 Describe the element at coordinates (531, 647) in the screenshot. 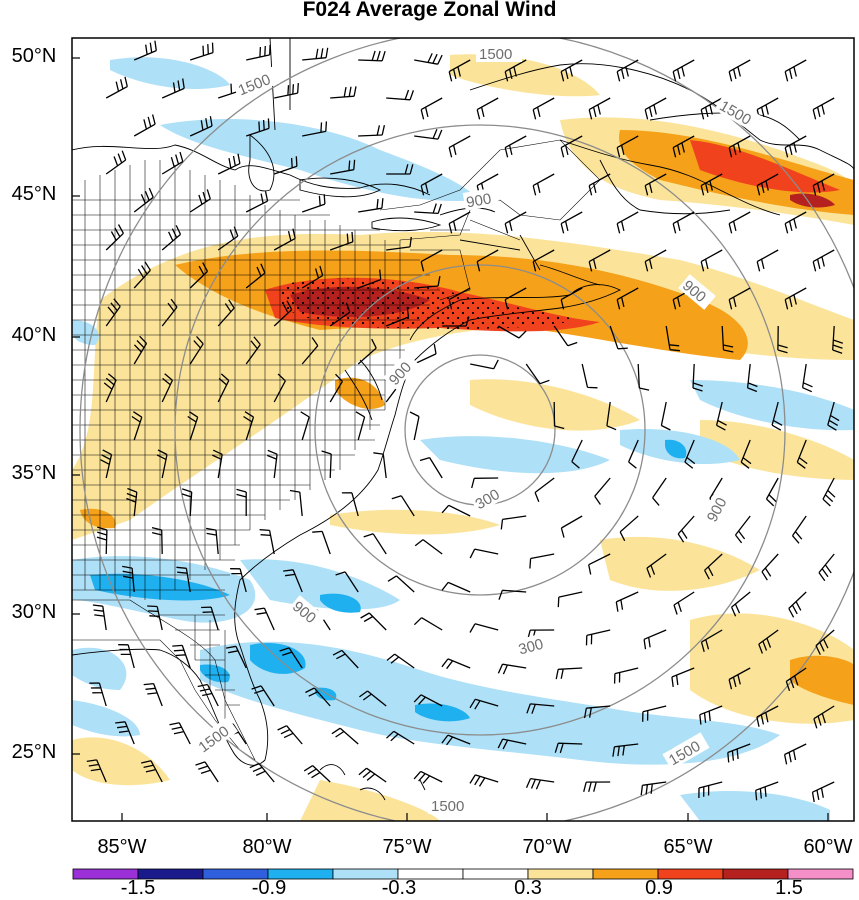

I see `contour-label: 300` at that location.